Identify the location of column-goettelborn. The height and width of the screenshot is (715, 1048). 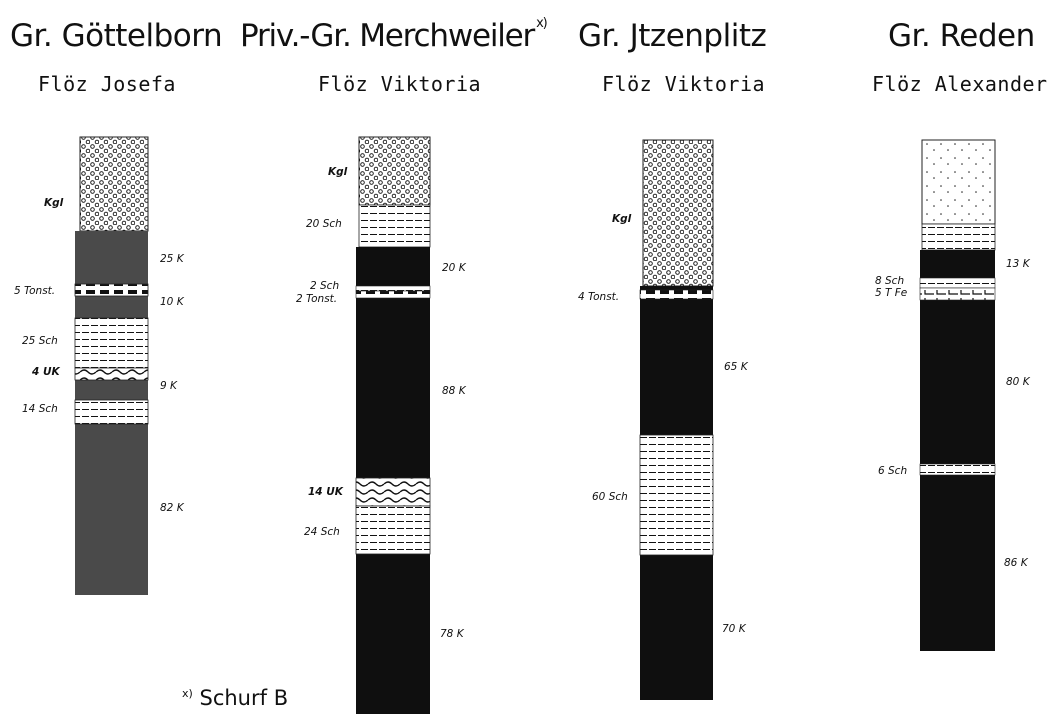
(111, 365).